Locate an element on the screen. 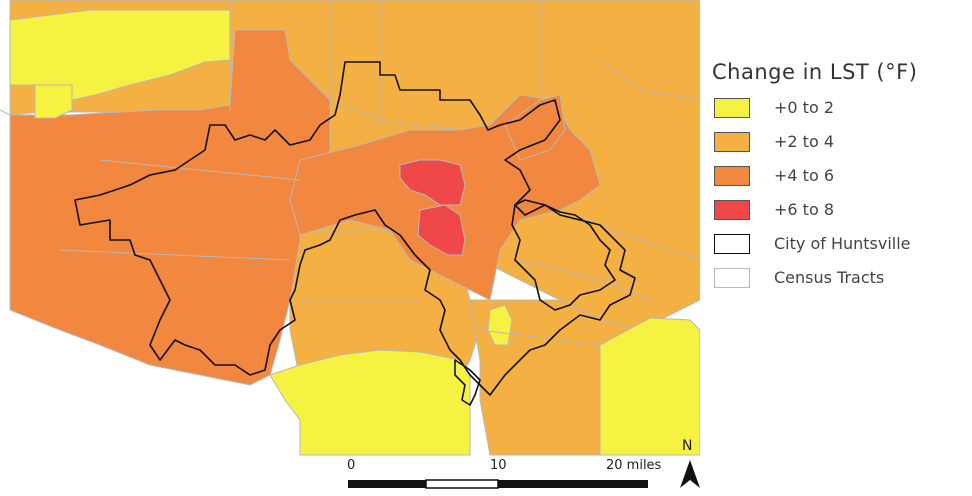  scale-bar is located at coordinates (498, 484).